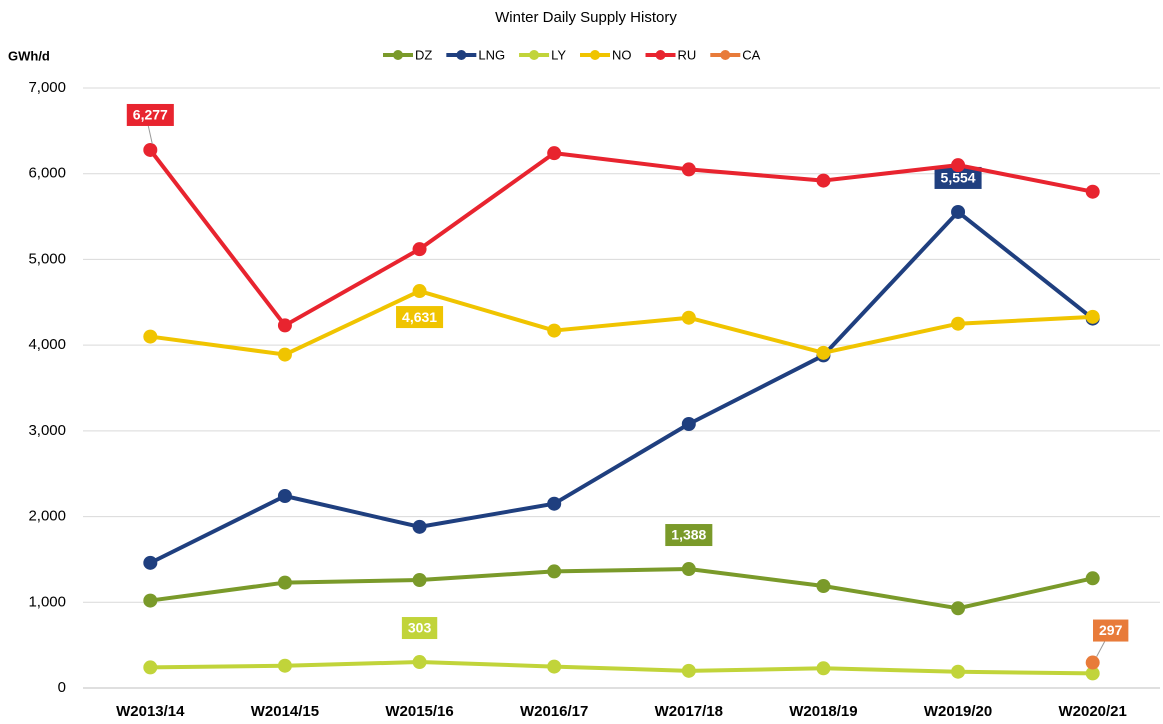  Describe the element at coordinates (735, 54) in the screenshot. I see `legend-item: CA` at that location.